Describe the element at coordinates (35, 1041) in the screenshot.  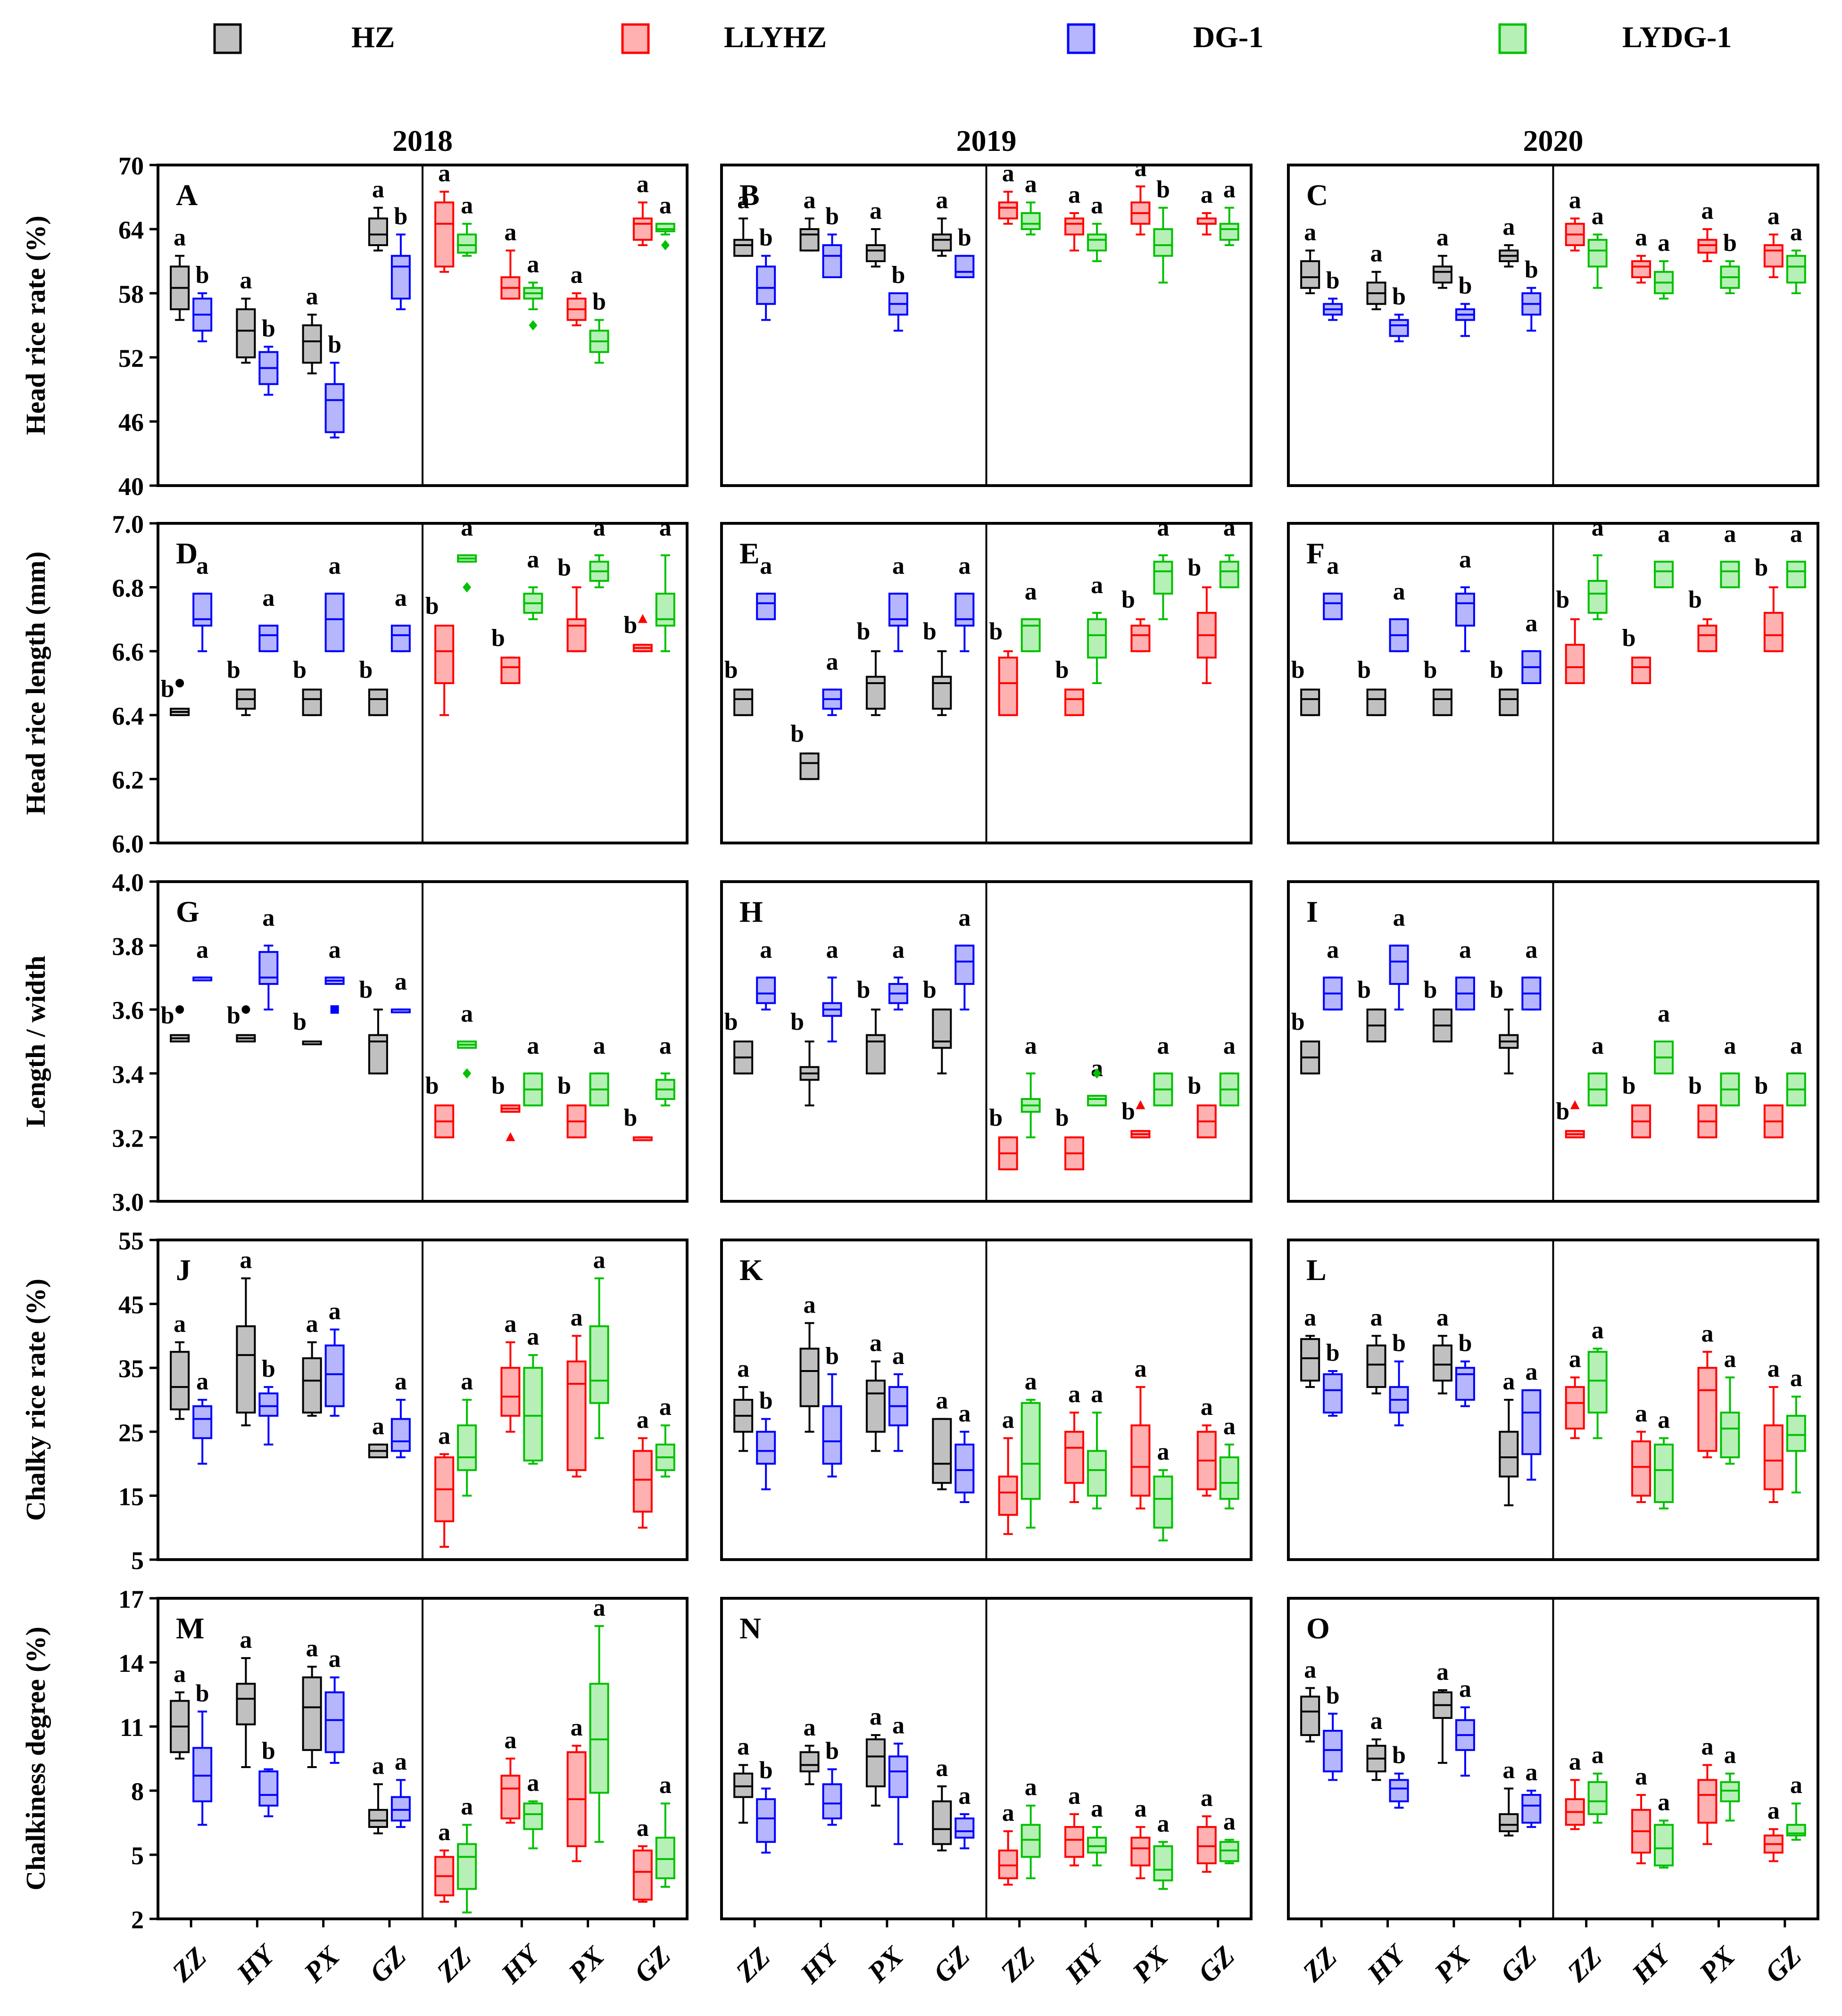
I see `y-axis-label-row3: Length / width` at that location.